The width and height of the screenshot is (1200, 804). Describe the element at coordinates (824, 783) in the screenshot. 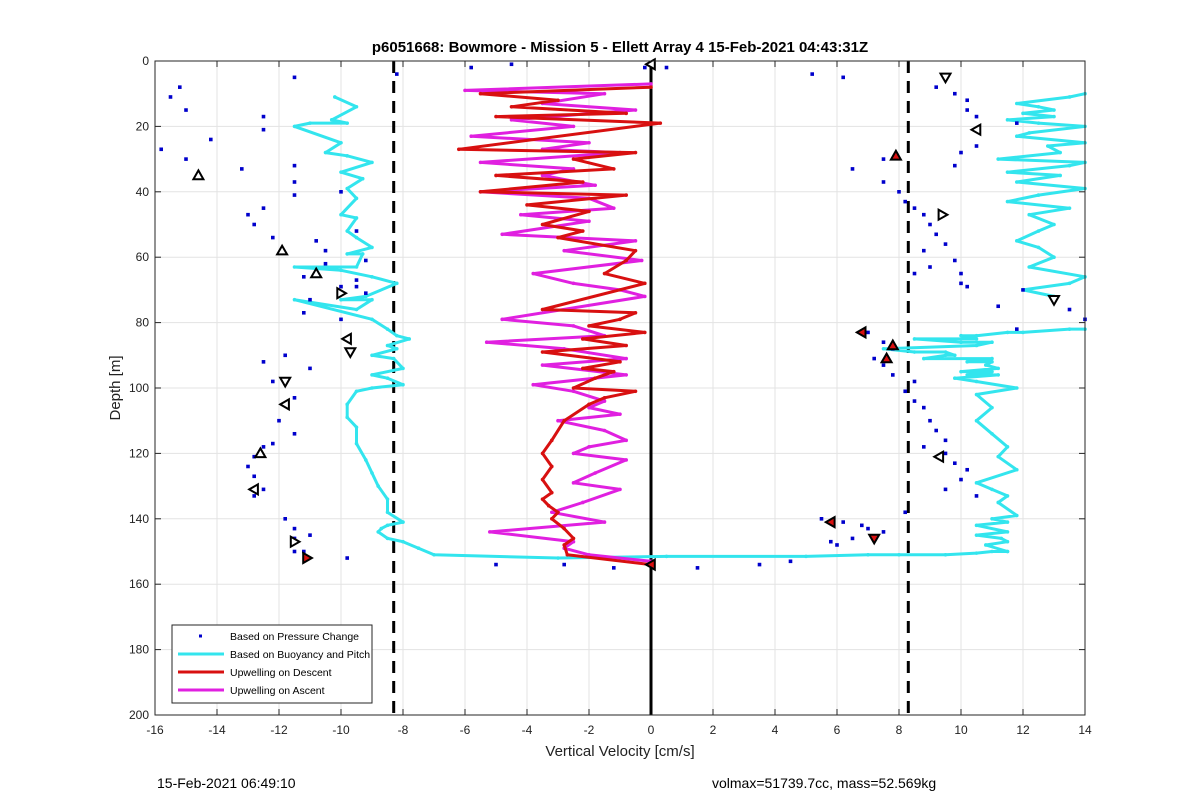

I see `footer-volmax-mass: volmax=51739.7cc, mass=52.569kg` at that location.